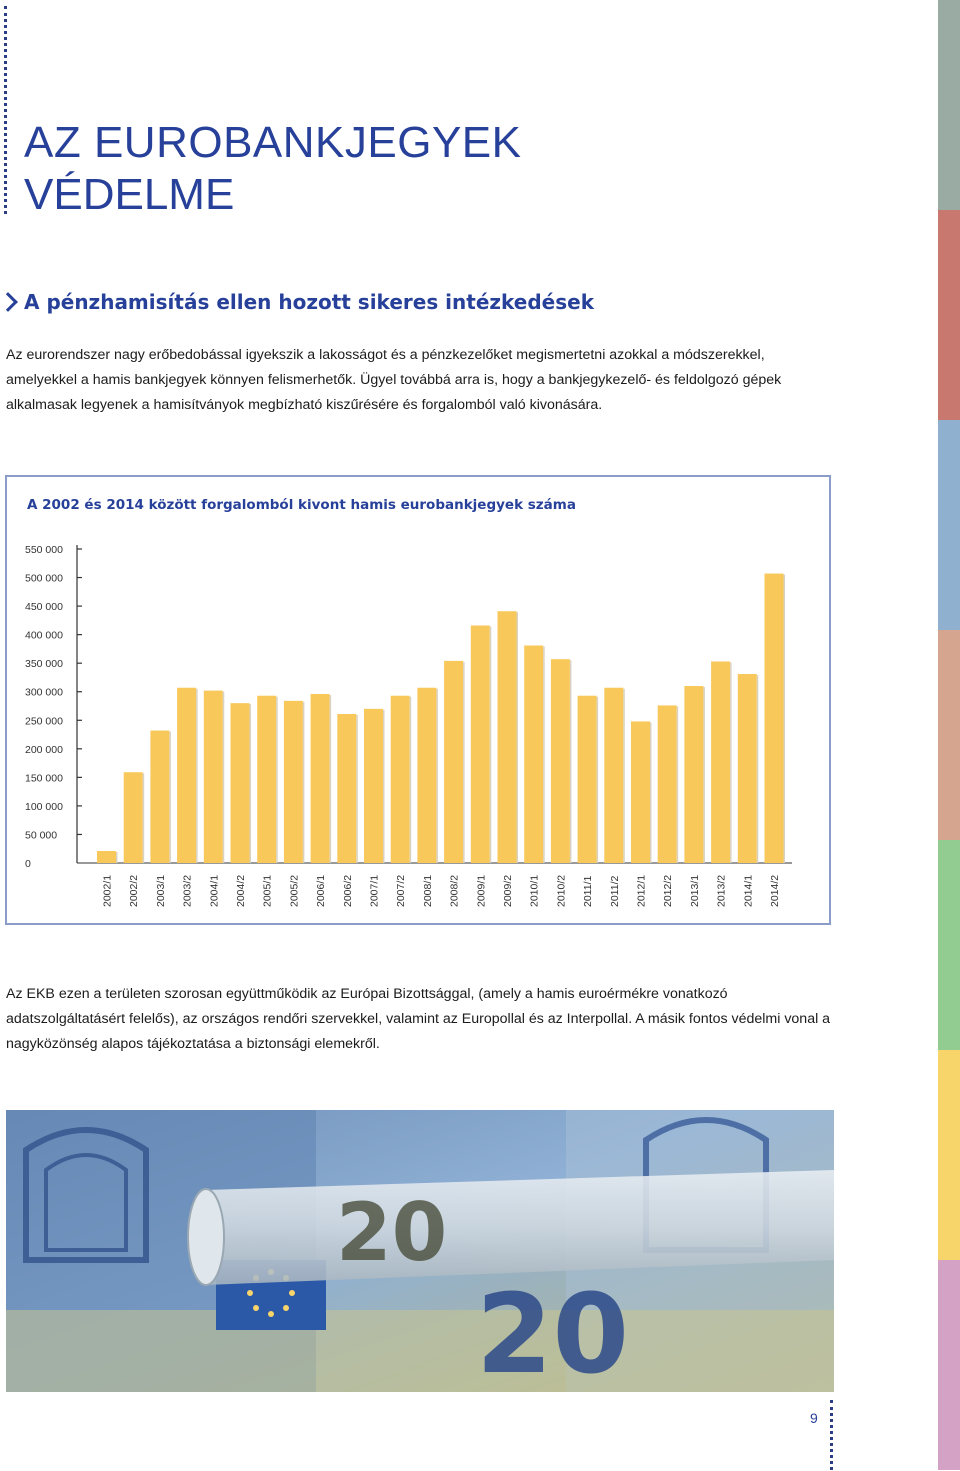 The height and width of the screenshot is (1471, 960). Describe the element at coordinates (188, 891) in the screenshot. I see `x-tick-label: 2003/2` at that location.